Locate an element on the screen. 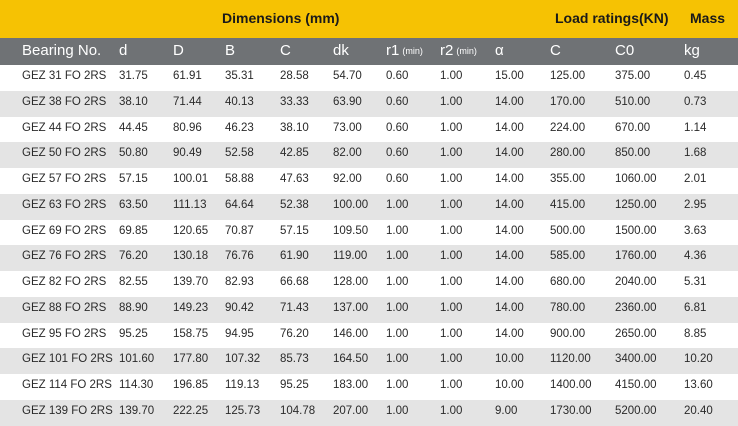  table-cell: 1500.00 is located at coordinates (636, 230).